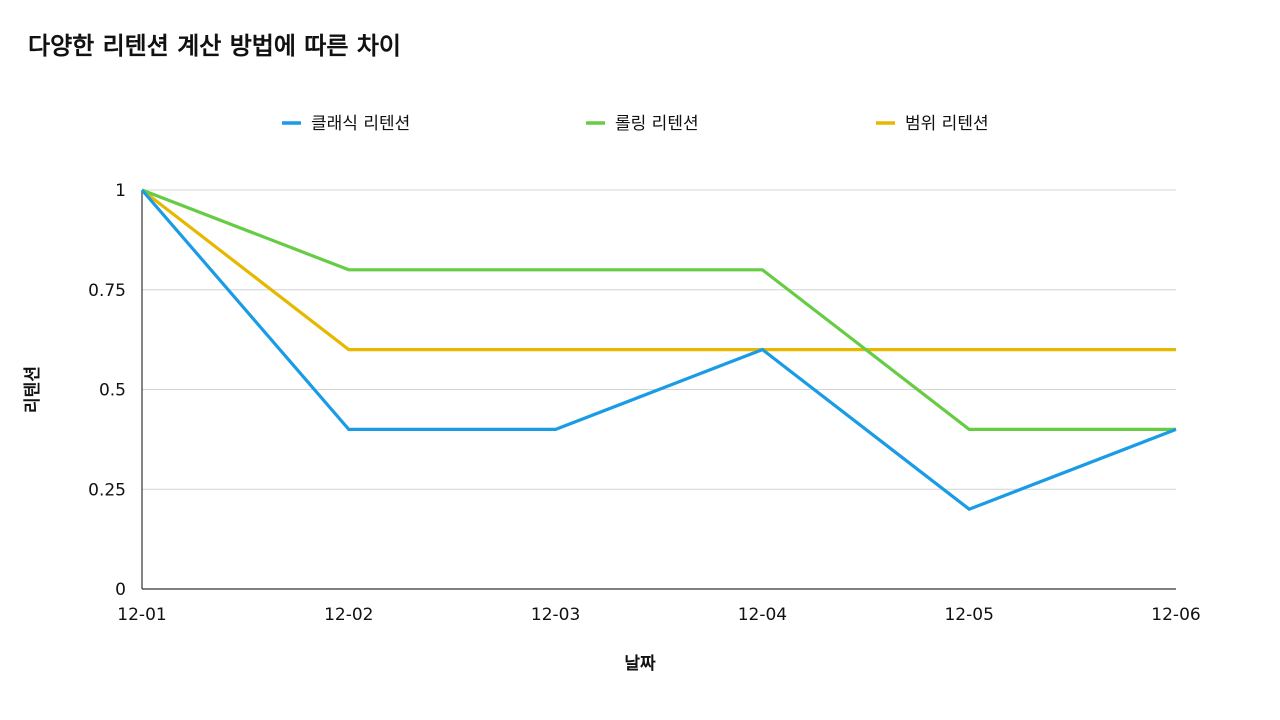  What do you see at coordinates (120, 590) in the screenshot?
I see `y-tick-label: 0` at bounding box center [120, 590].